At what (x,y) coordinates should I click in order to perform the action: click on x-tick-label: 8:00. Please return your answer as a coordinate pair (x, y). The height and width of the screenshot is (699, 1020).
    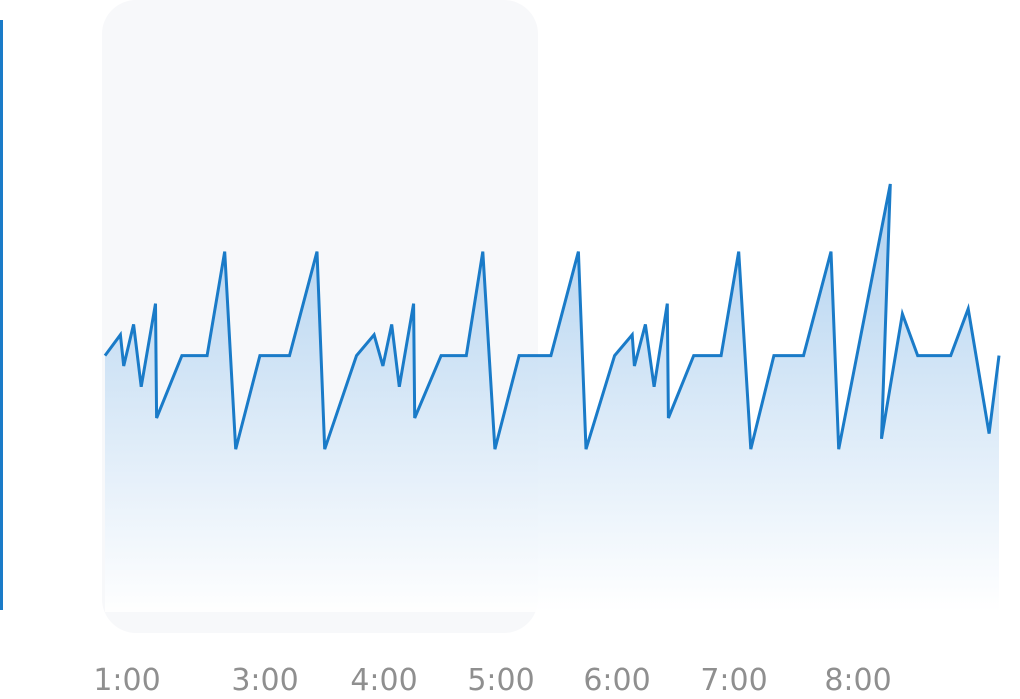
    Looking at the image, I should click on (857, 680).